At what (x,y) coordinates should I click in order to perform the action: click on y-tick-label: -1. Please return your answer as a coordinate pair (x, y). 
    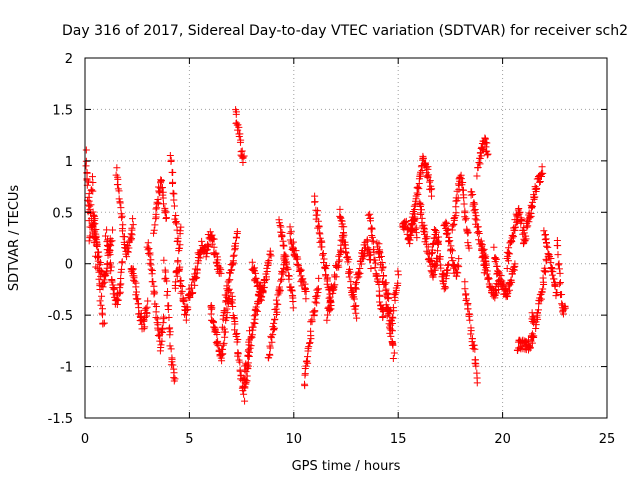
    Looking at the image, I should click on (66, 368).